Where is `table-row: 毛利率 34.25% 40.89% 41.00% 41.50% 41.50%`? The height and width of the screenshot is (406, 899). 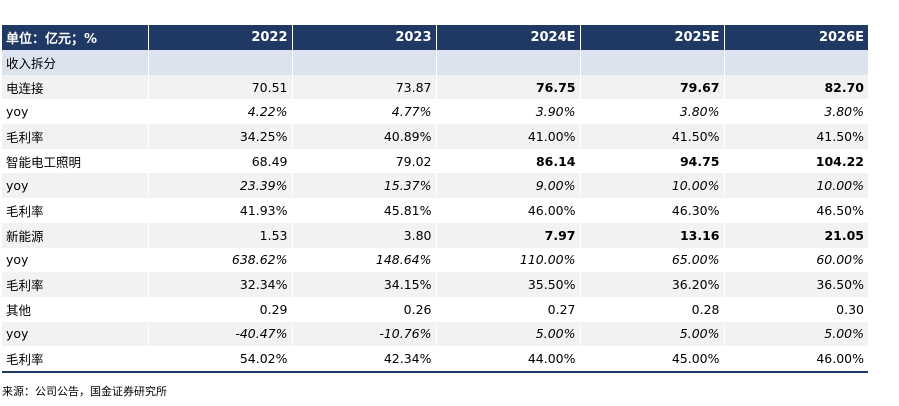 table-row: 毛利率 34.25% 40.89% 41.00% 41.50% 41.50% is located at coordinates (435, 136).